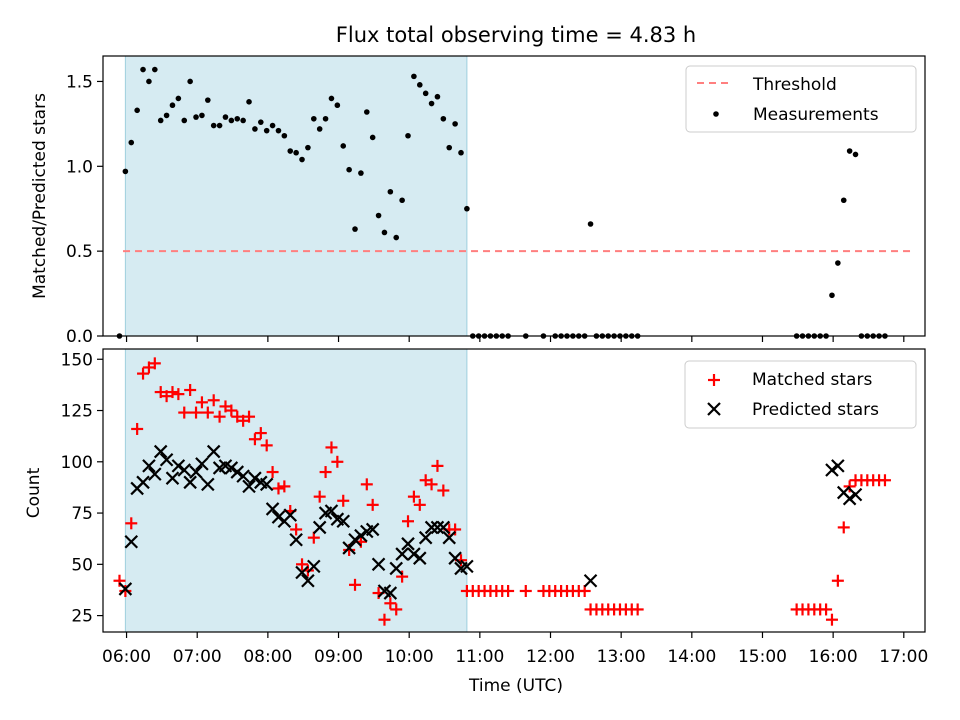 This screenshot has width=960, height=720. I want to click on bottom-y-tick-label: 125, so click(77, 412).